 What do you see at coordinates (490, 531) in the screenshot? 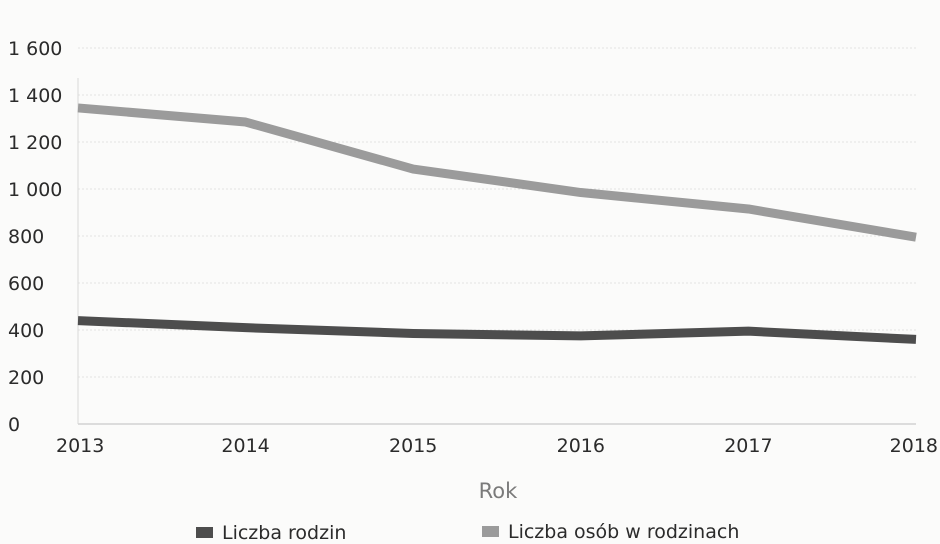
I see `legend-swatch-liczba-osob` at bounding box center [490, 531].